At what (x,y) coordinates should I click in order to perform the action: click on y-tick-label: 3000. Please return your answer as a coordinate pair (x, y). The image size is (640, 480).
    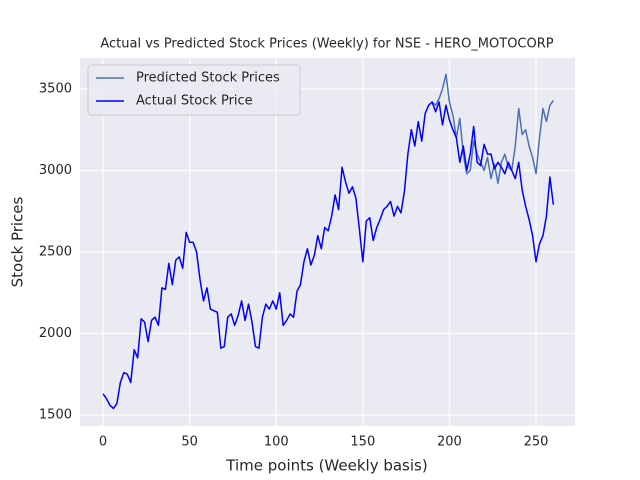
    Looking at the image, I should click on (55, 170).